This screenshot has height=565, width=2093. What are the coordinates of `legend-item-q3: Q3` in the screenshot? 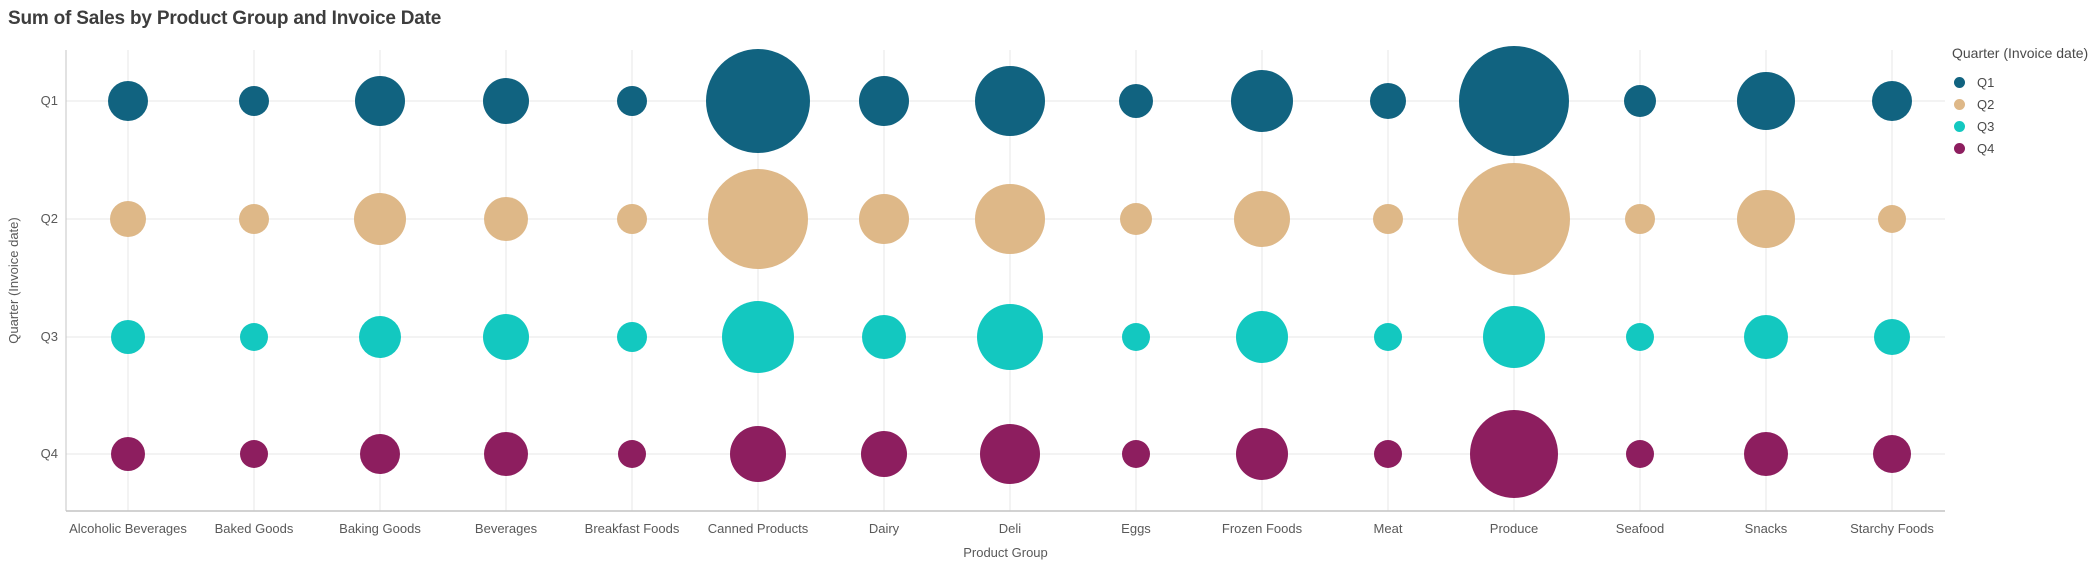 It's located at (2022, 126).